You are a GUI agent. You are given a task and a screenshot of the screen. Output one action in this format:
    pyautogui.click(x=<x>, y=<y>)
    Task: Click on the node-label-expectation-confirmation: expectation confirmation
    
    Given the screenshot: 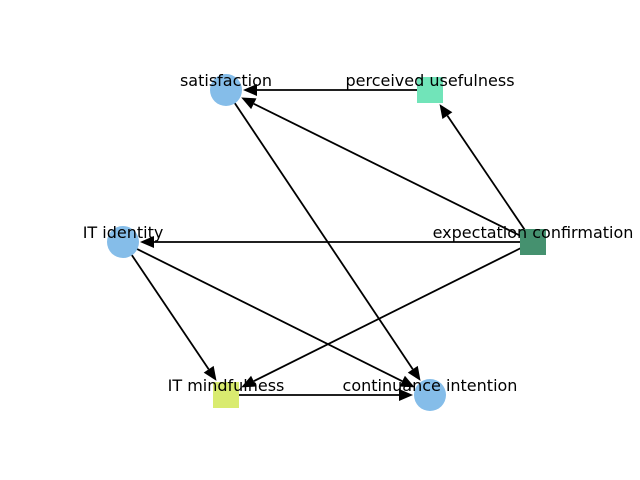 What is the action you would take?
    pyautogui.click(x=533, y=232)
    